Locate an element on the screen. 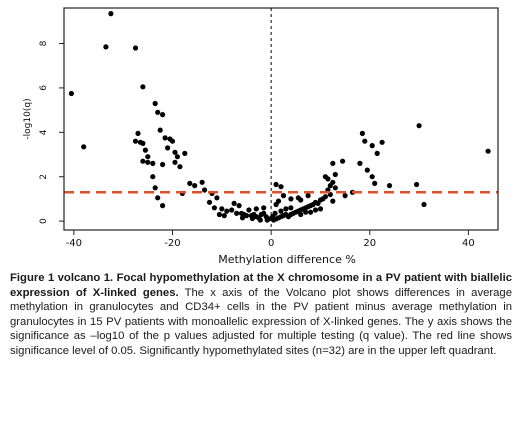  x-axis: -40 -20 0 20 40 is located at coordinates (270, 239).